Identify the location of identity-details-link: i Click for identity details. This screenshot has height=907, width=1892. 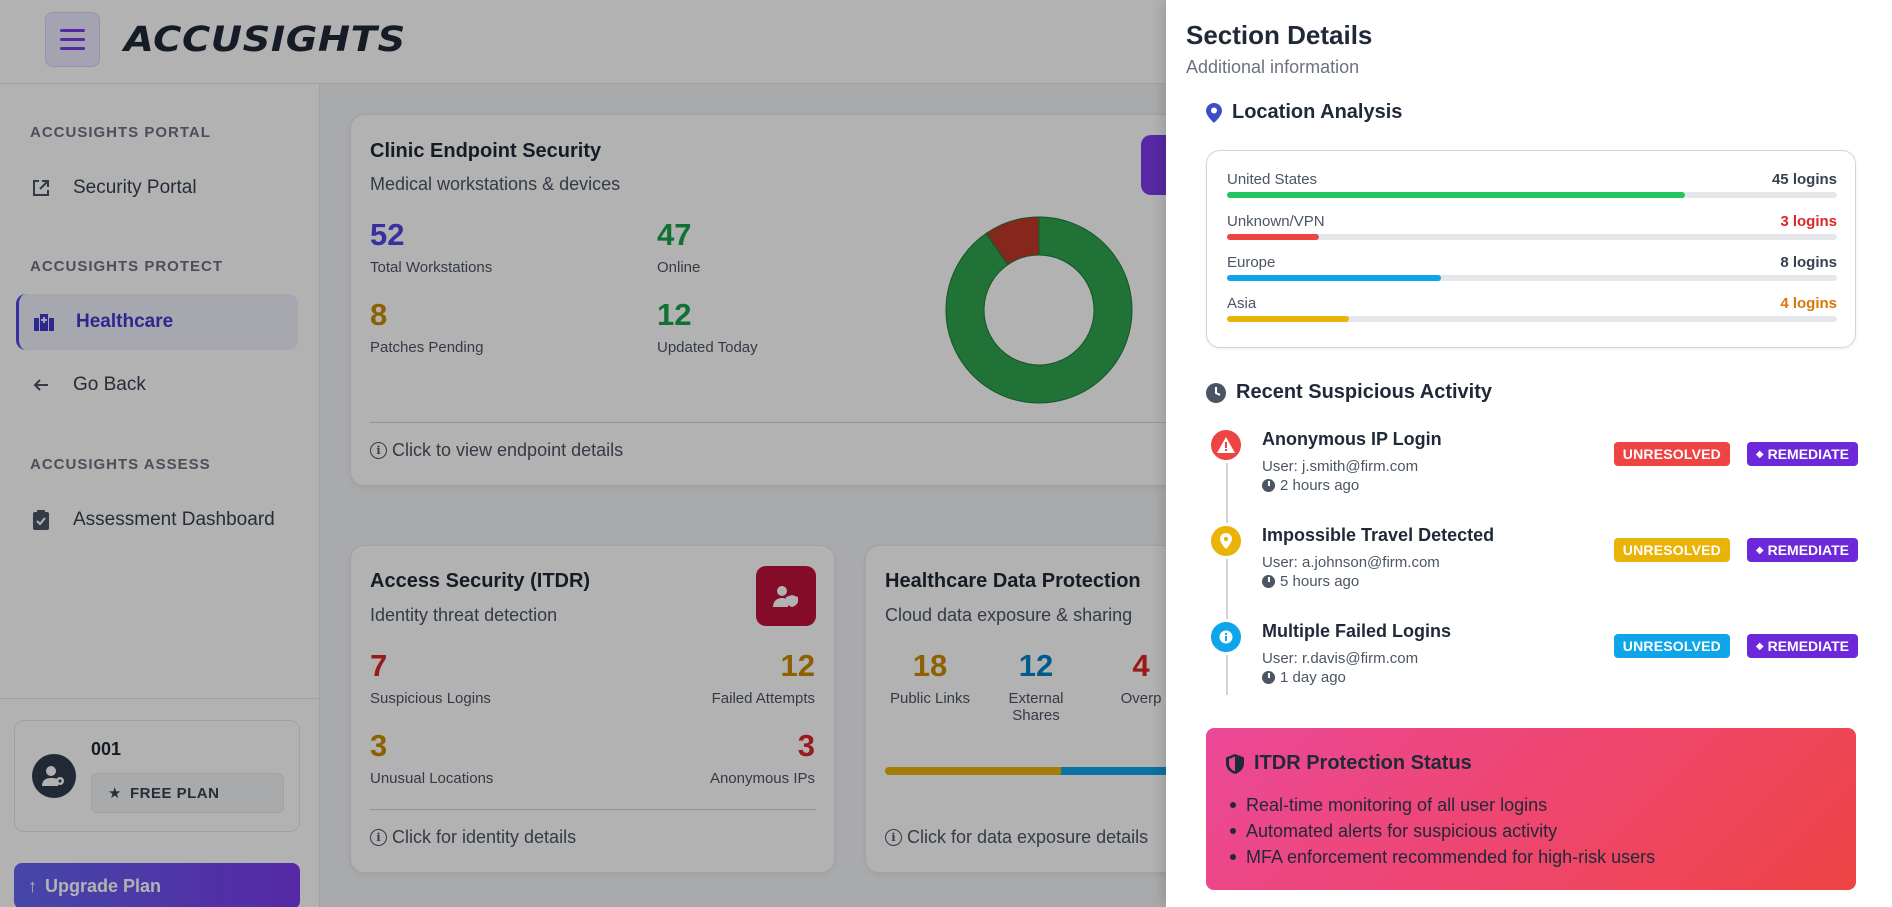
(473, 837).